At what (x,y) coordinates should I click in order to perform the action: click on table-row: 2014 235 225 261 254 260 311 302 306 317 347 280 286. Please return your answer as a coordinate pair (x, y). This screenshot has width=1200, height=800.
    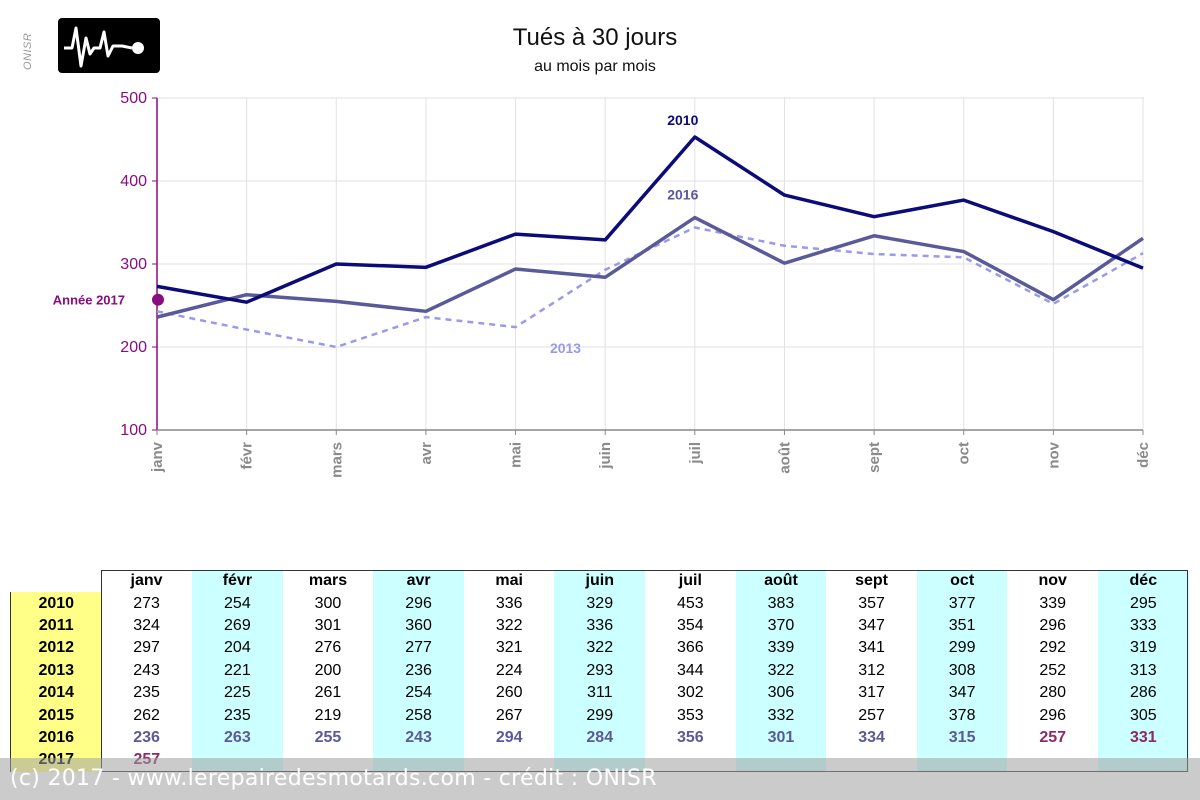
    Looking at the image, I should click on (599, 693).